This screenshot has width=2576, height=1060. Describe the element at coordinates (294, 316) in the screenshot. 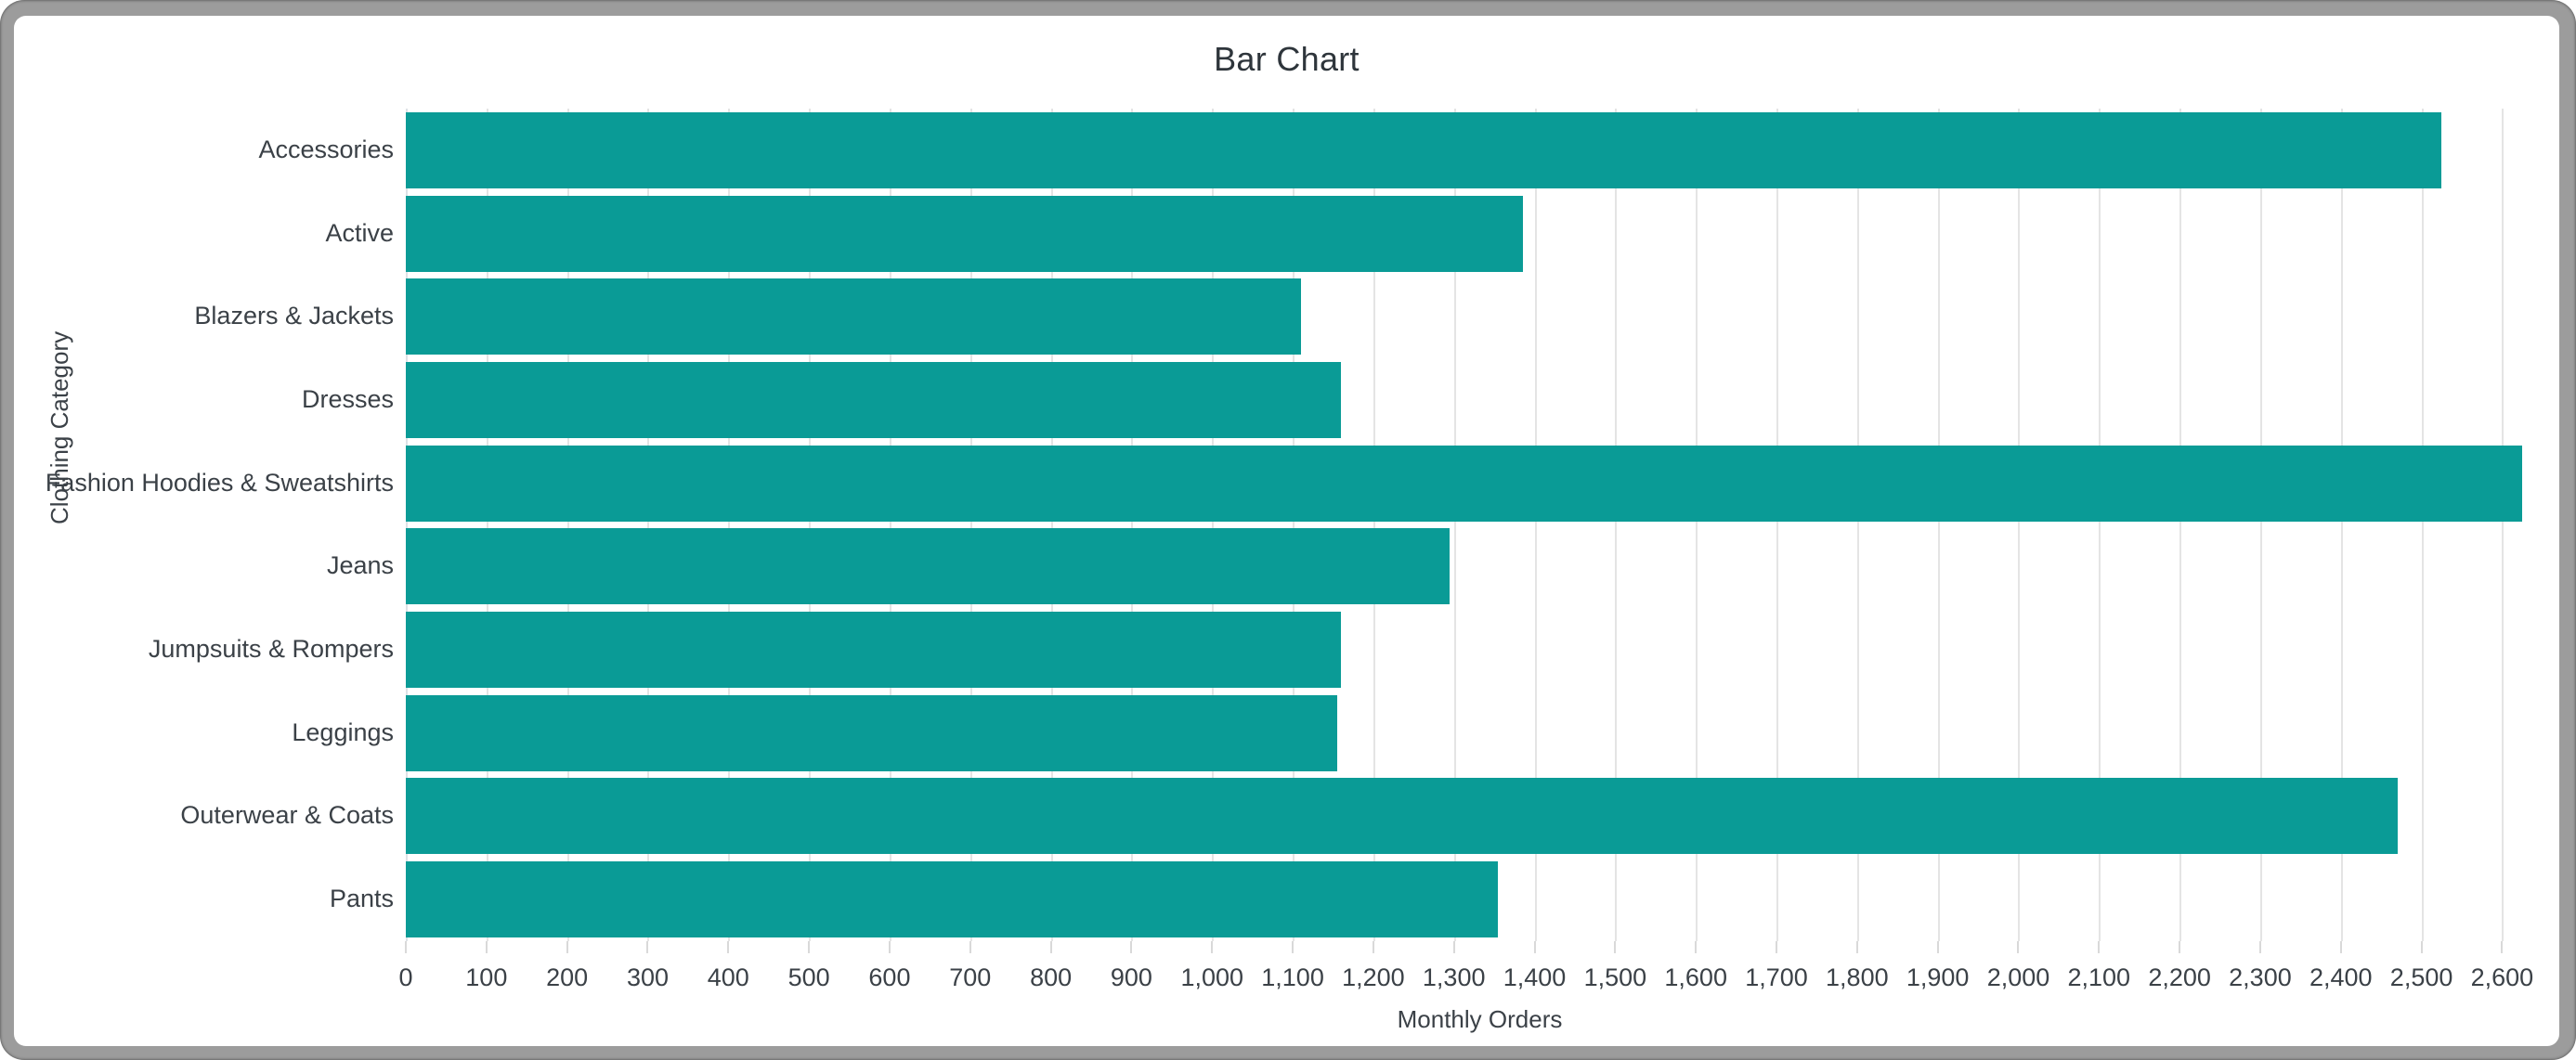

I see `y-tick-label: Blazers & Jackets` at that location.